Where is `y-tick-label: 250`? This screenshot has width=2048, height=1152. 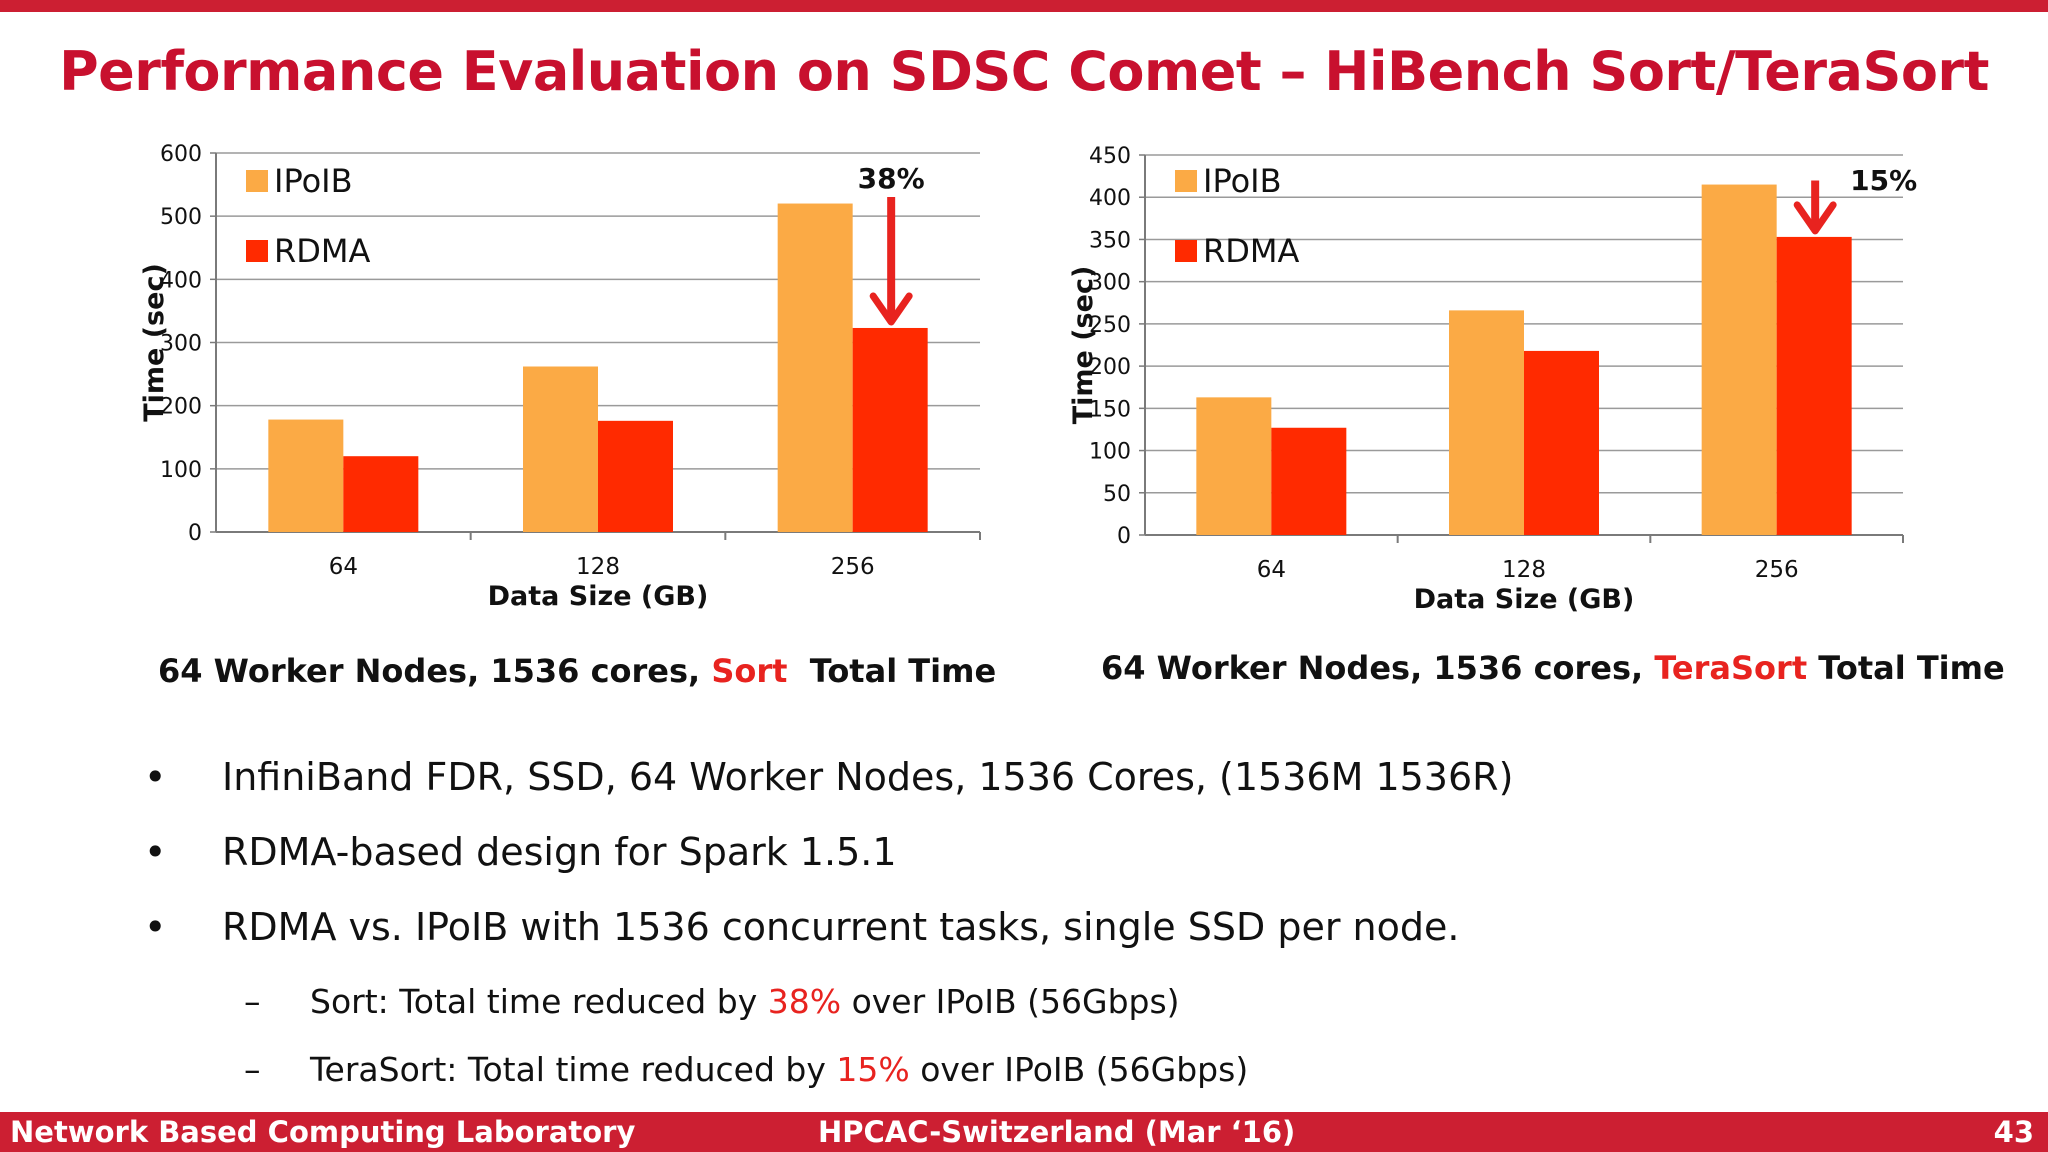 y-tick-label: 250 is located at coordinates (1110, 325).